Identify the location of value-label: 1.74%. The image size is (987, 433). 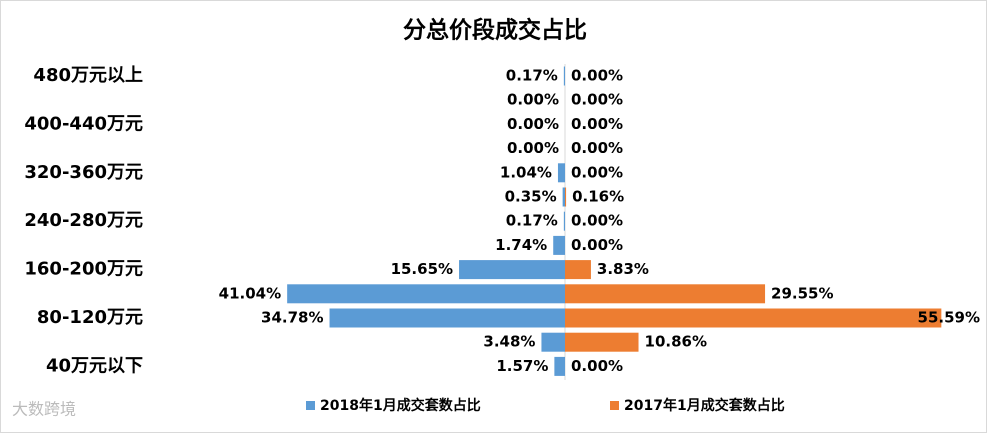
(521, 245).